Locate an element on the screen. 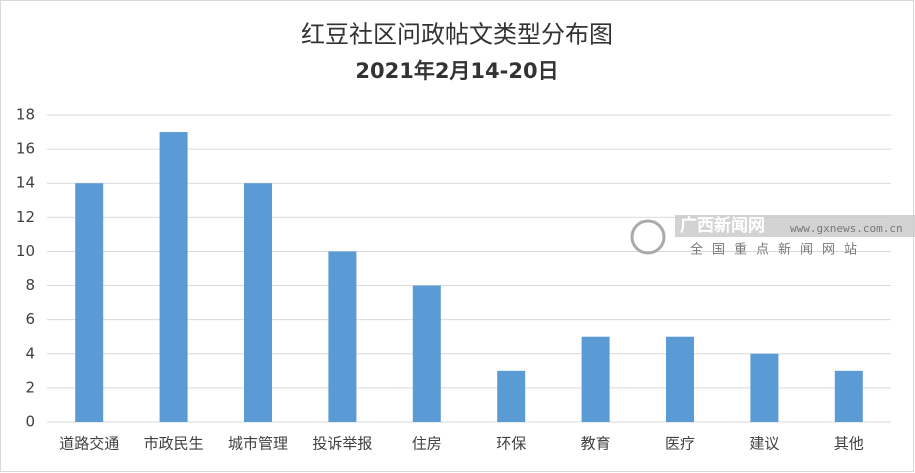 This screenshot has height=473, width=915. watermark-bg is located at coordinates (795, 226).